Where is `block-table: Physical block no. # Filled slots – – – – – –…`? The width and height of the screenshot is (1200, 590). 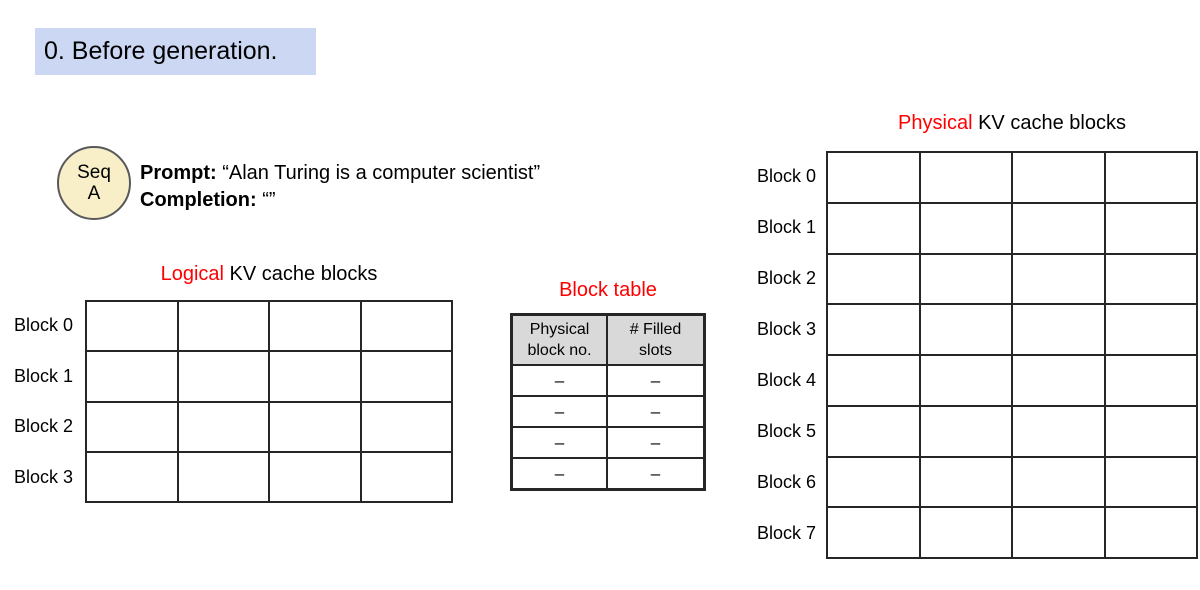 block-table: Physical block no. # Filled slots – – – – – –… is located at coordinates (608, 402).